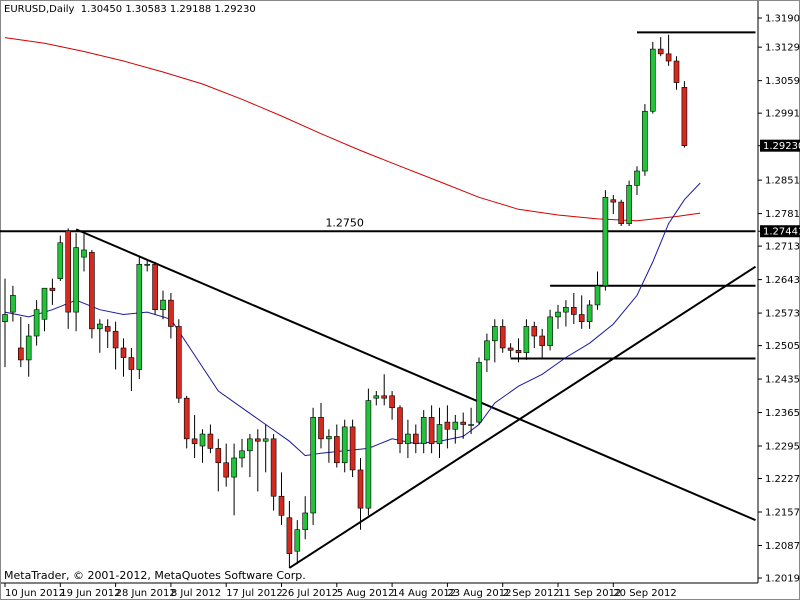 This screenshot has width=800, height=604. I want to click on time-tick-label: 26 Jul 2012, so click(310, 593).